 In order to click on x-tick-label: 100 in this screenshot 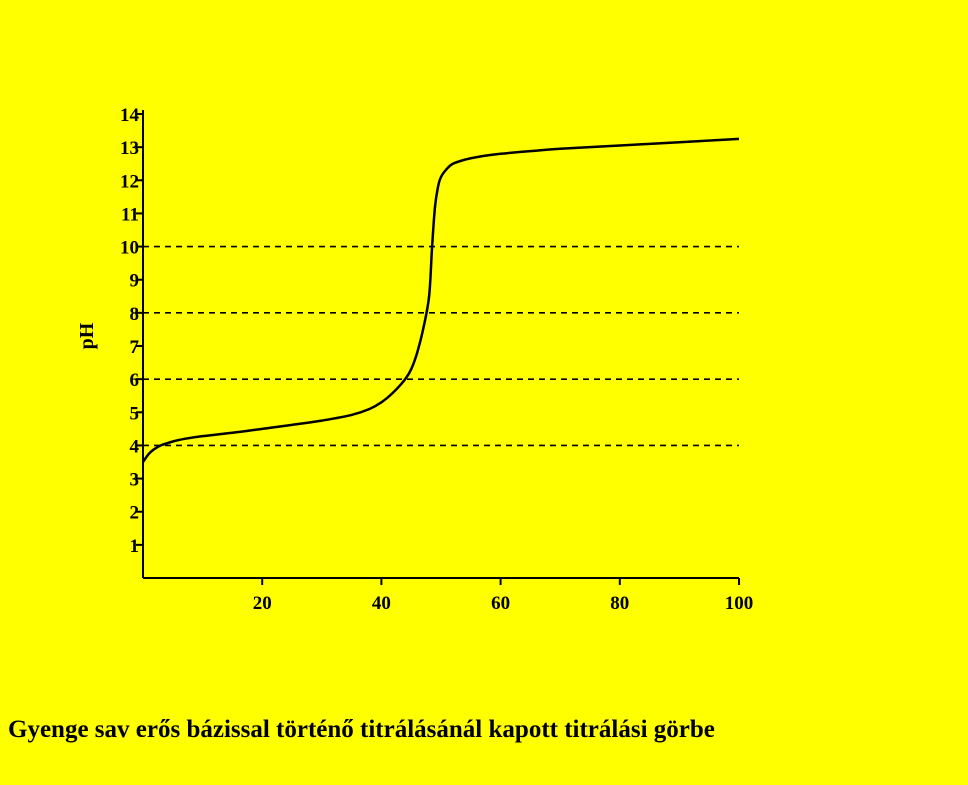, I will do `click(739, 603)`.